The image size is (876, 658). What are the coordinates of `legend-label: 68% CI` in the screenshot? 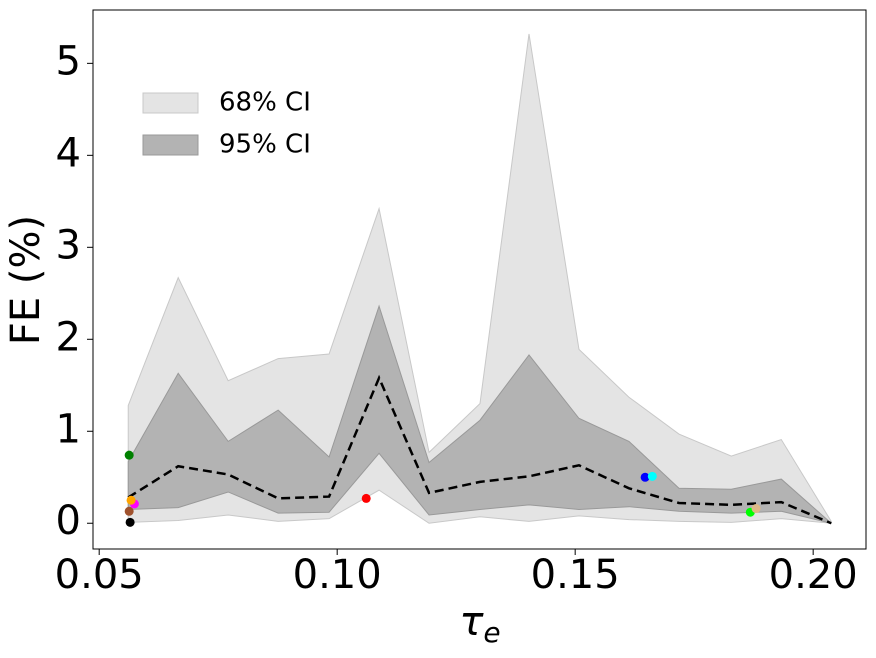 It's located at (265, 103).